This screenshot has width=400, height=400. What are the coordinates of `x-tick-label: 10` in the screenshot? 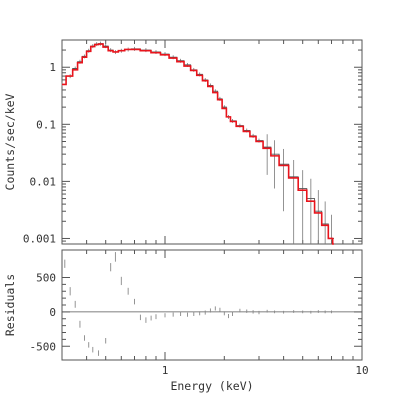 It's located at (361, 370).